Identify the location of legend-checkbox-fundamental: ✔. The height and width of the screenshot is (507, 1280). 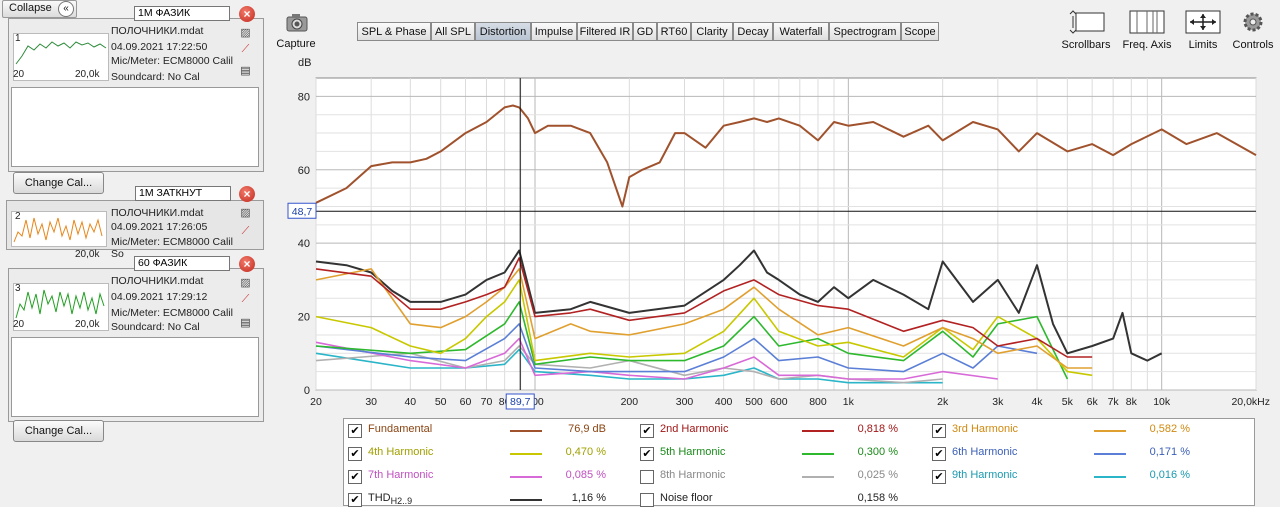
(355, 431).